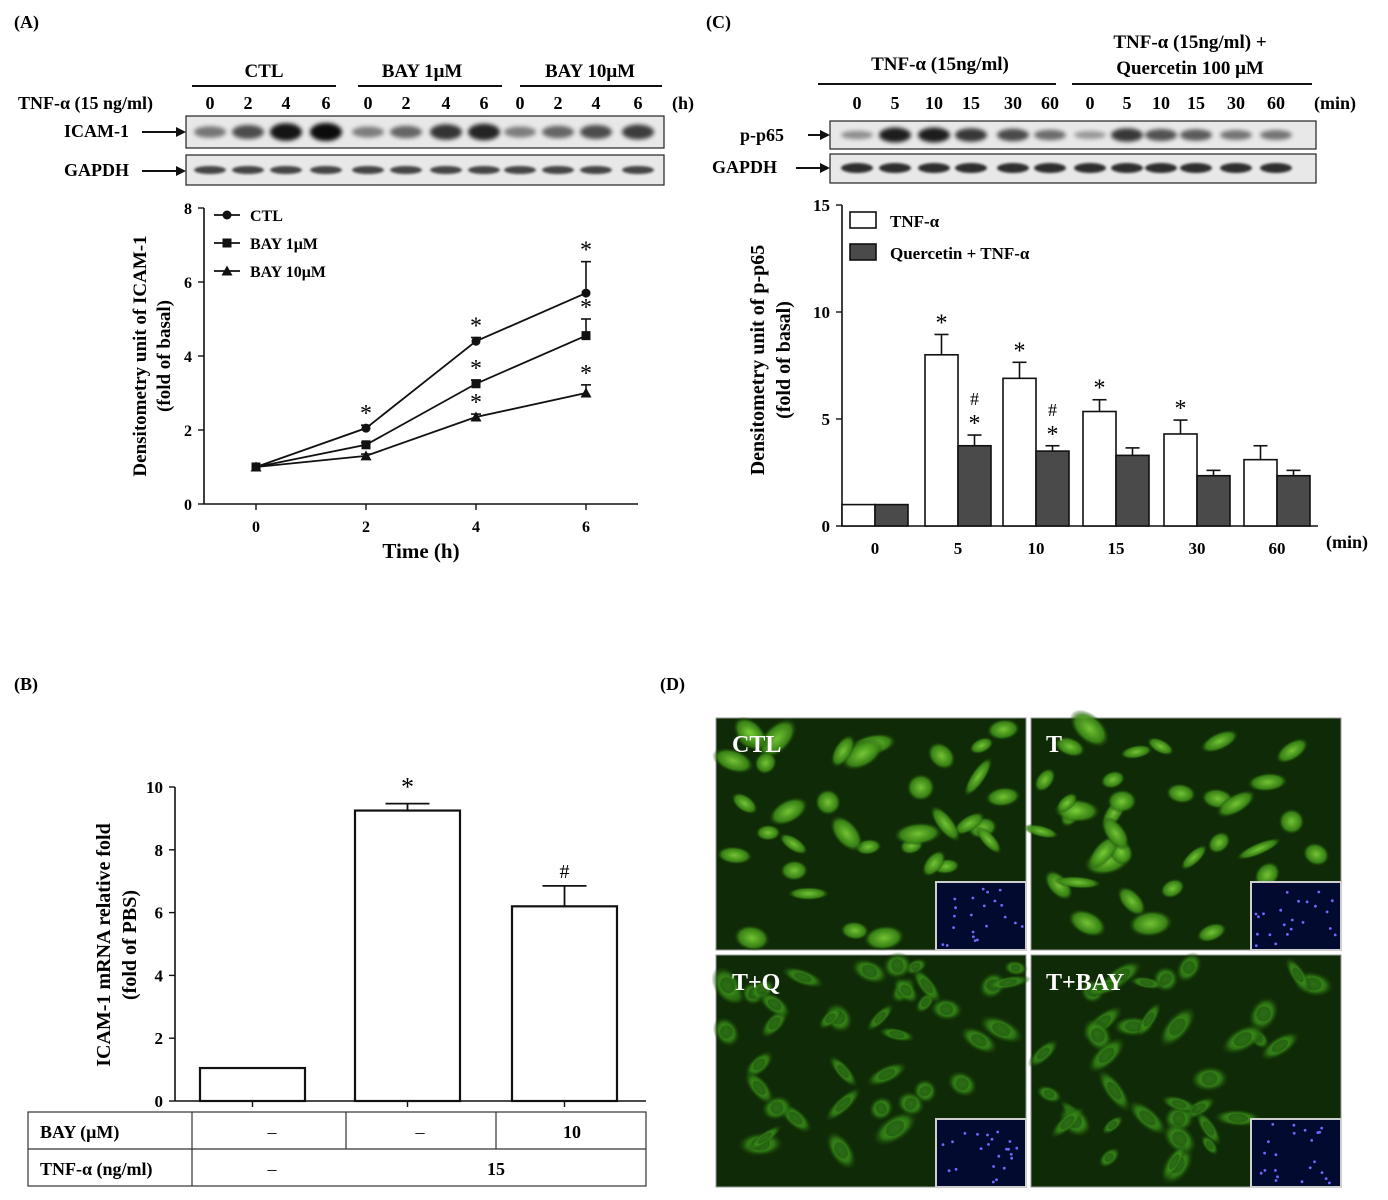  What do you see at coordinates (821, 205) in the screenshot?
I see `y-tick-label: 15` at bounding box center [821, 205].